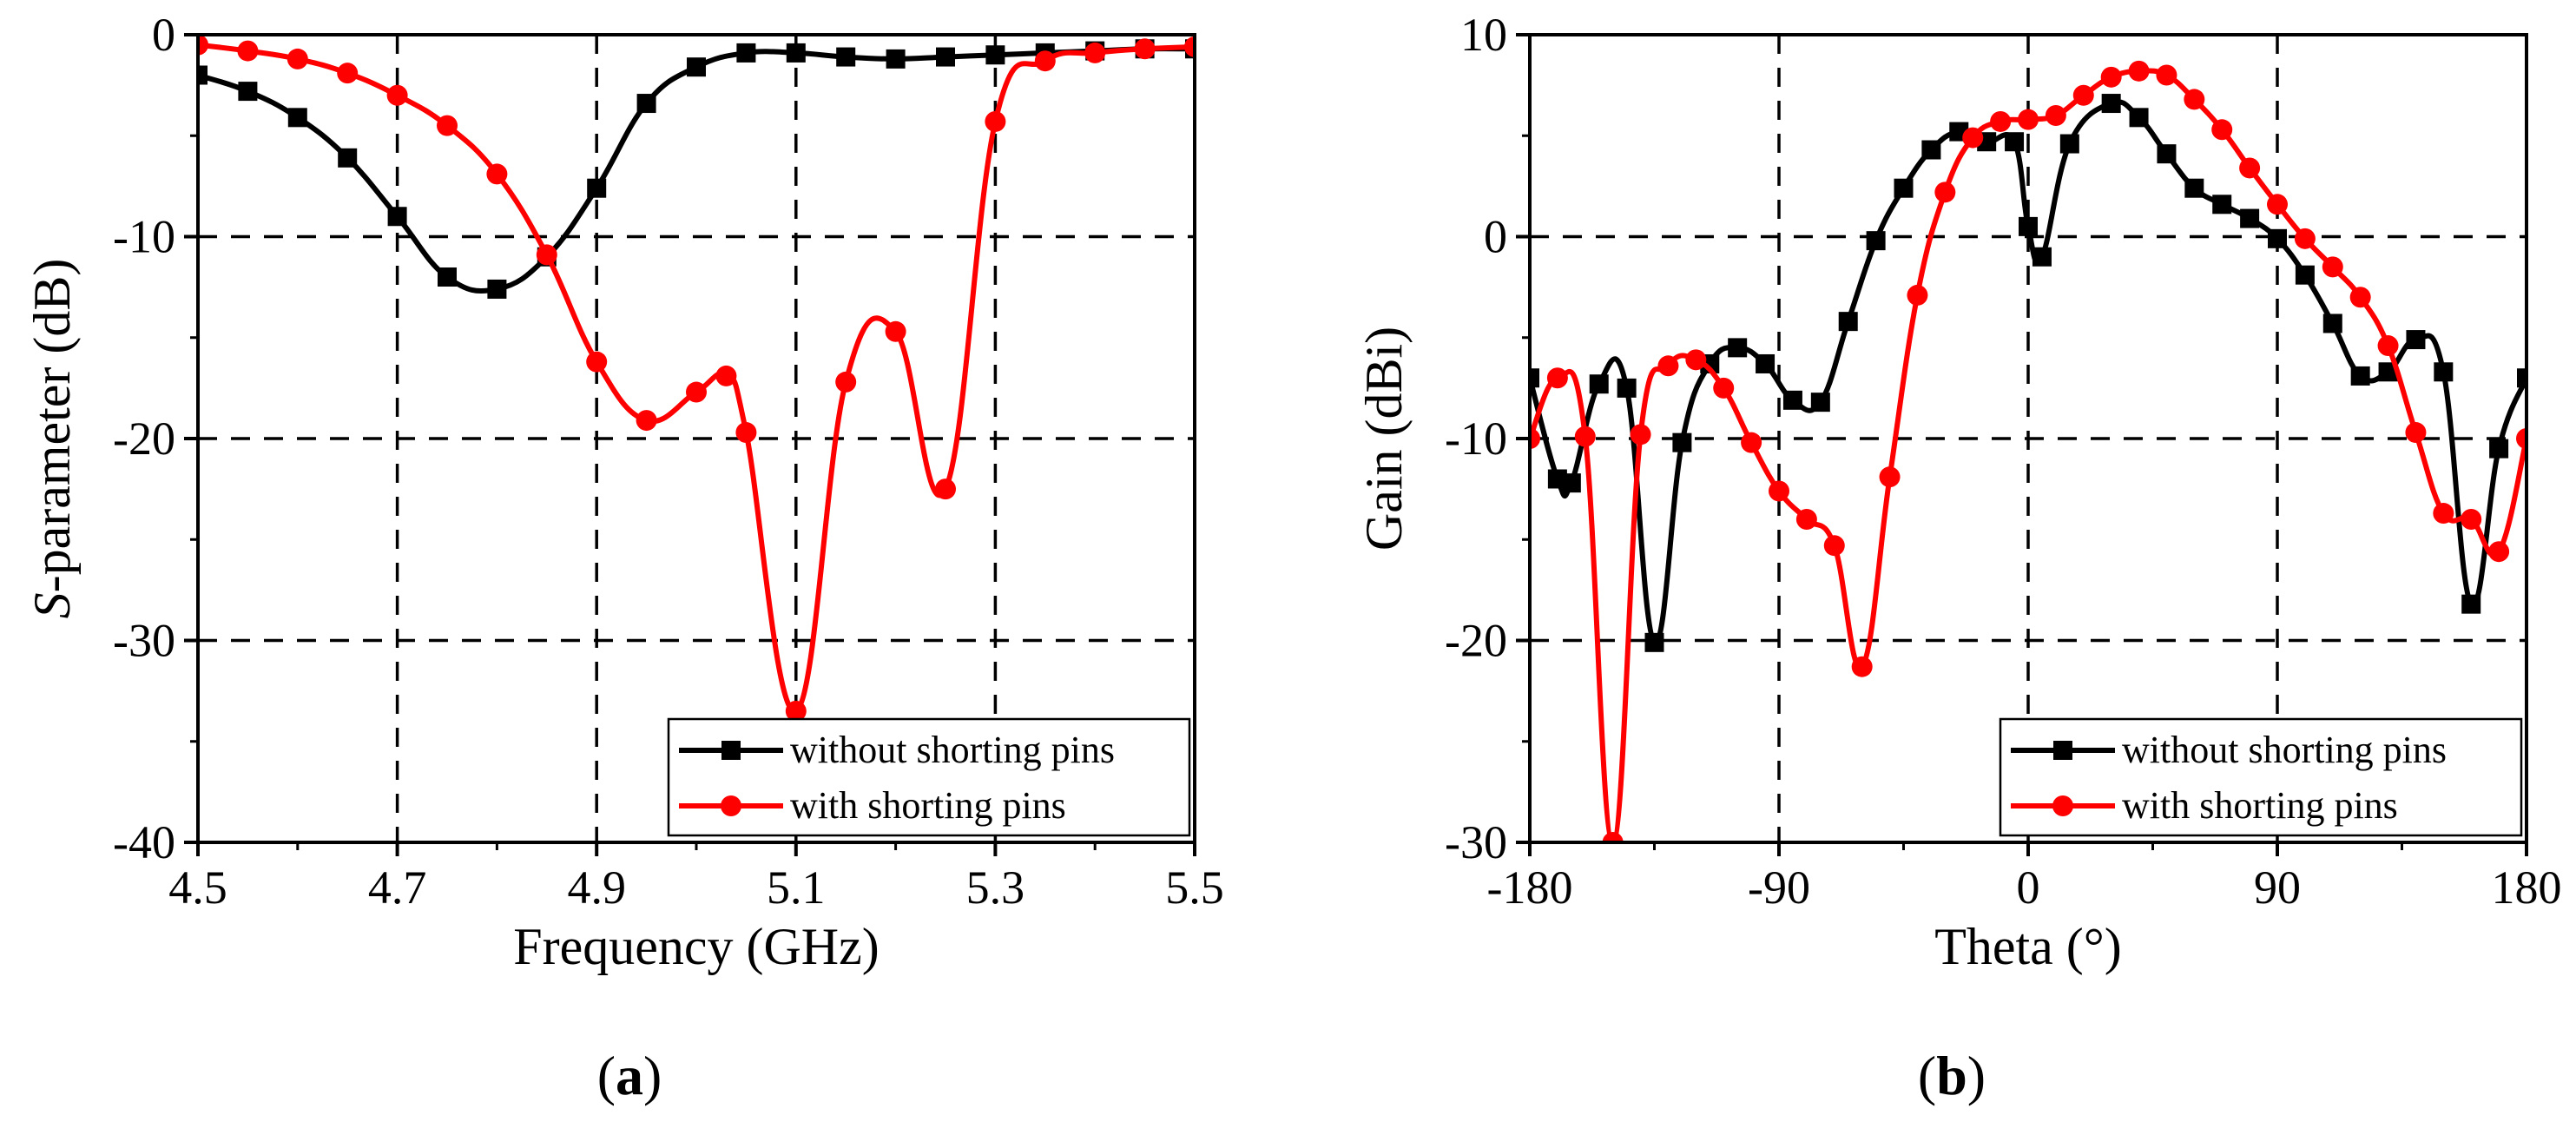  Describe the element at coordinates (52, 426) in the screenshot. I see `panel-a-y-axis-title-text: -parameter (dB)` at that location.